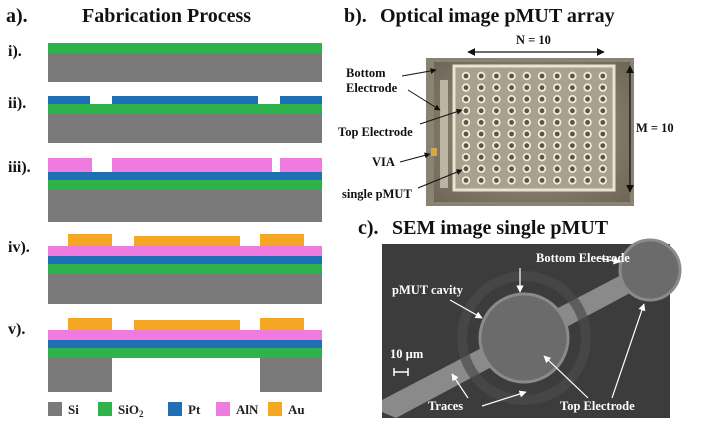 The height and width of the screenshot is (424, 712). What do you see at coordinates (383, 162) in the screenshot?
I see `annotation-via: VIA` at bounding box center [383, 162].